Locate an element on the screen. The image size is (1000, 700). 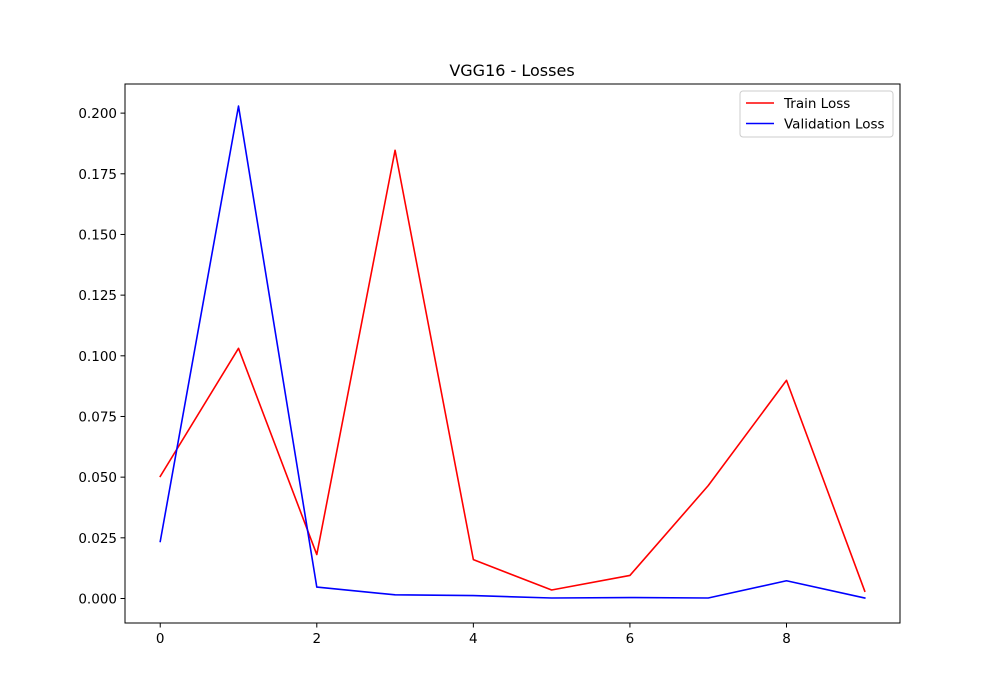
x-axis: 0 2 4 6 8 is located at coordinates (473, 635).